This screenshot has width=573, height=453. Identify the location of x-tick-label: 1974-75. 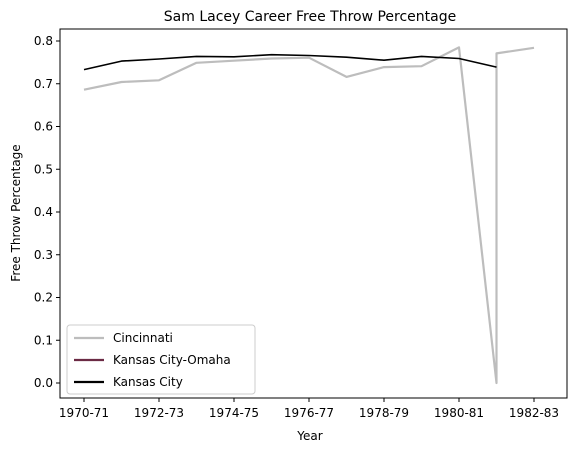
(234, 413).